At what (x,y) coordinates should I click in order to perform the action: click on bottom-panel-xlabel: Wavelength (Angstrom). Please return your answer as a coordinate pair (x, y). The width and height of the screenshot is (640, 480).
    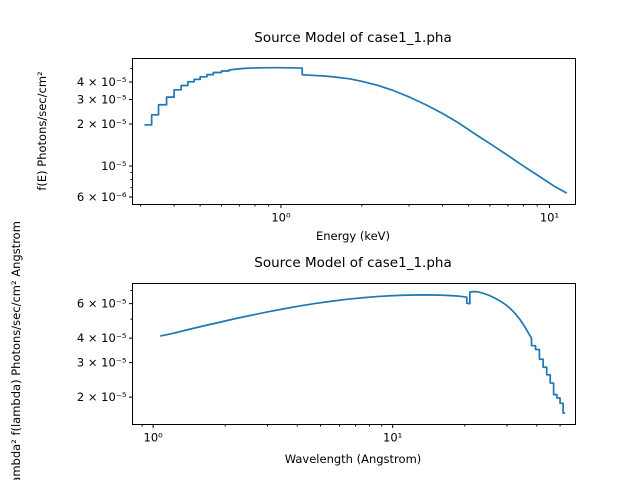
    Looking at the image, I should click on (353, 459).